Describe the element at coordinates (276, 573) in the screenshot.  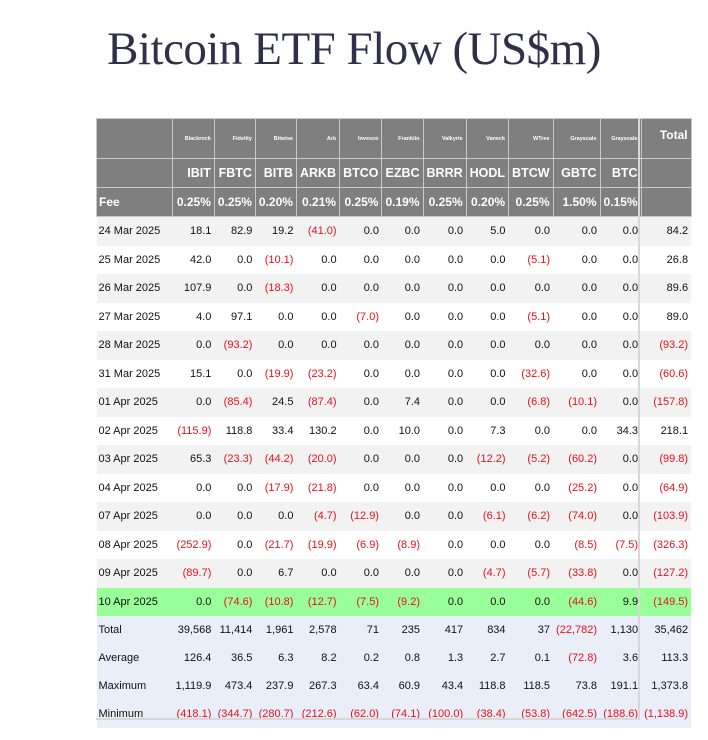
I see `flow-cell: 6.7` at that location.